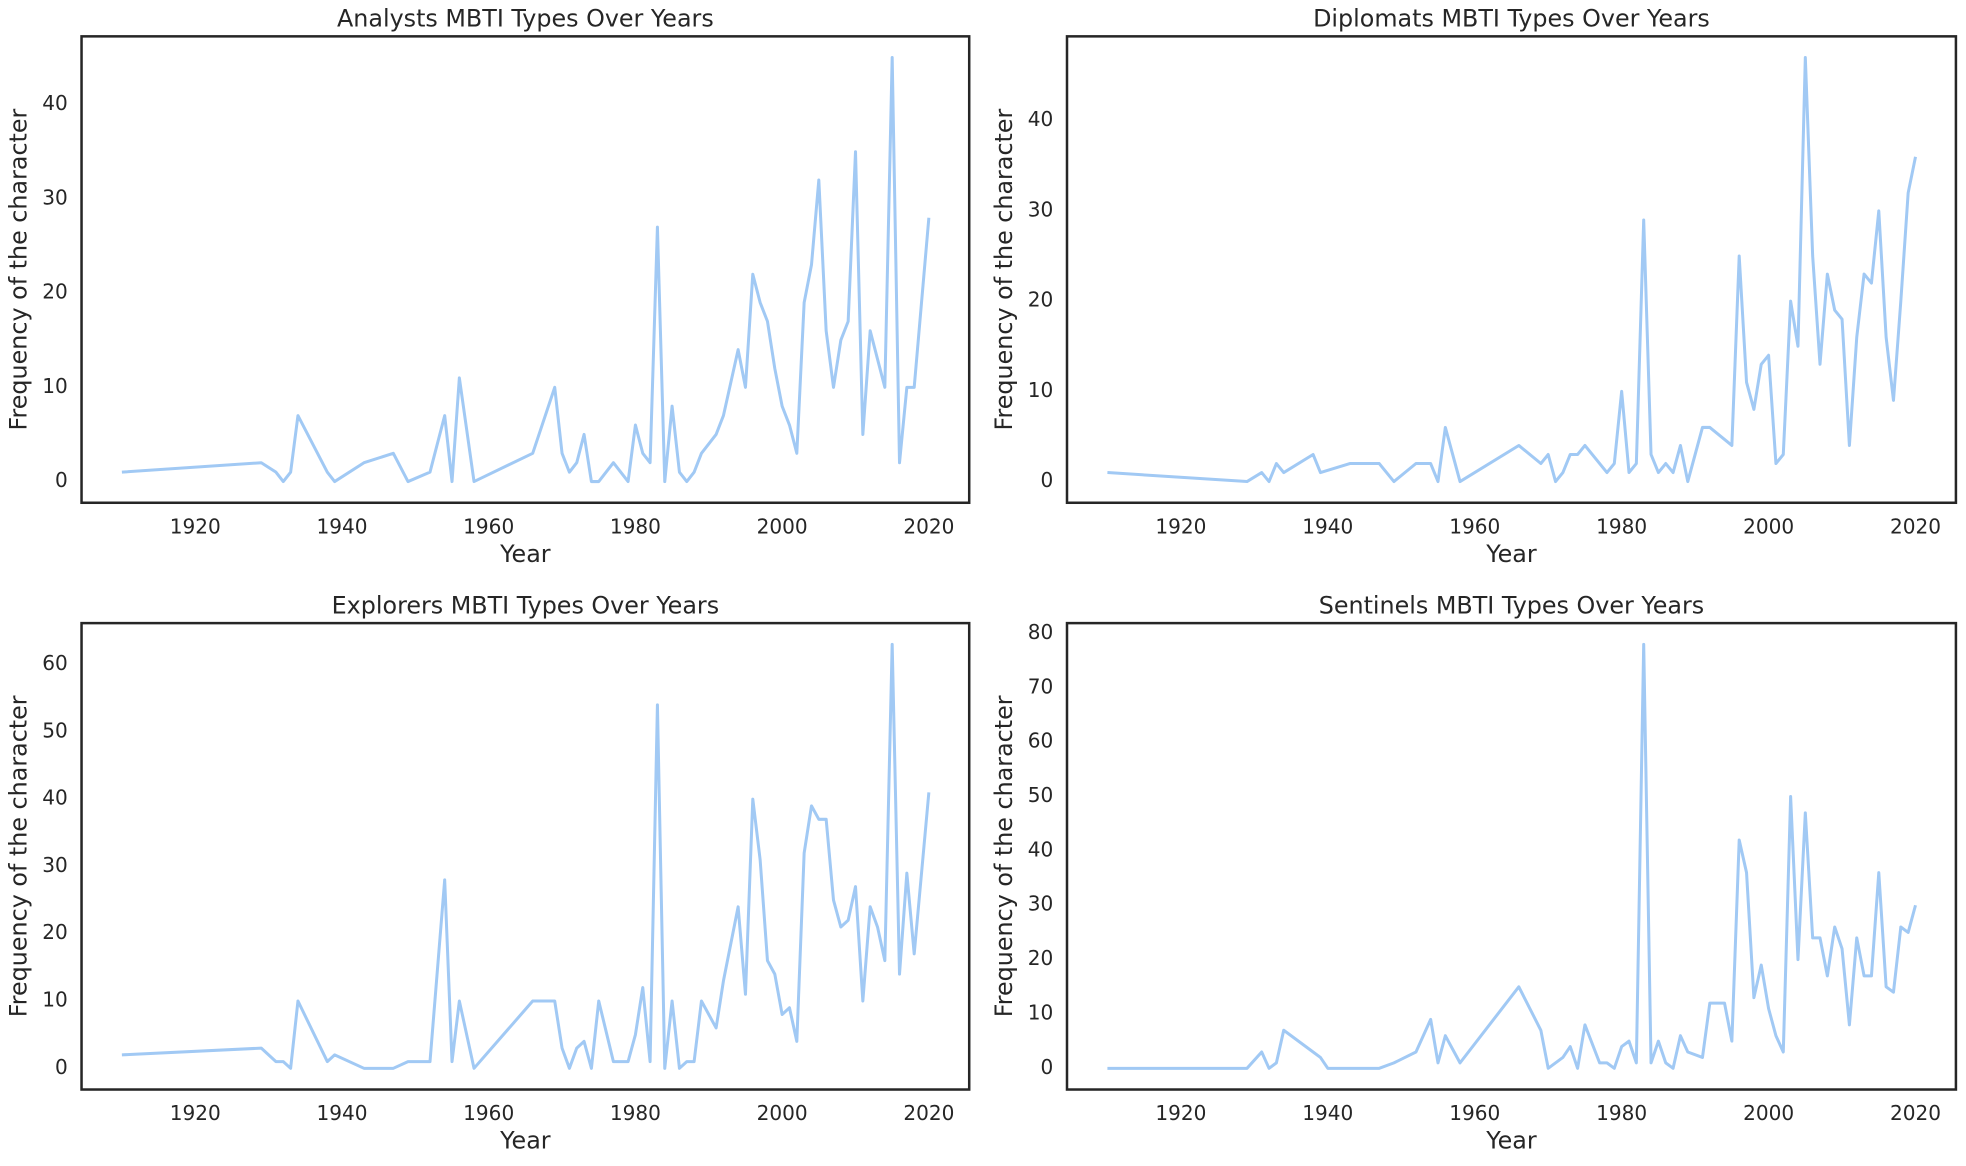 The width and height of the screenshot is (1966, 1166). I want to click on chart-title: Diplomats MBTI Types Over Years, so click(1511, 19).